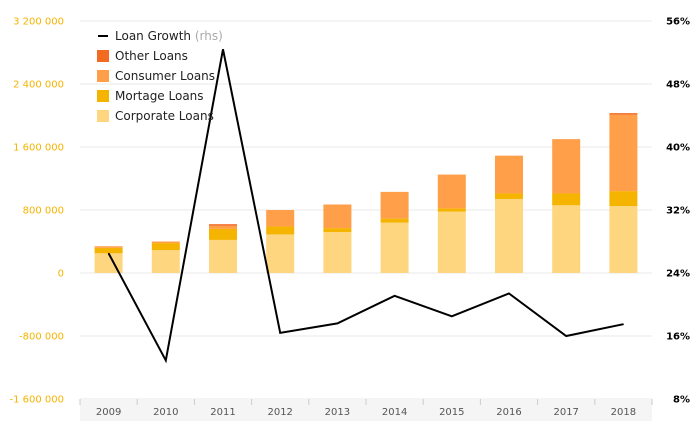  I want to click on y-right-tick-label: 56%, so click(678, 22).